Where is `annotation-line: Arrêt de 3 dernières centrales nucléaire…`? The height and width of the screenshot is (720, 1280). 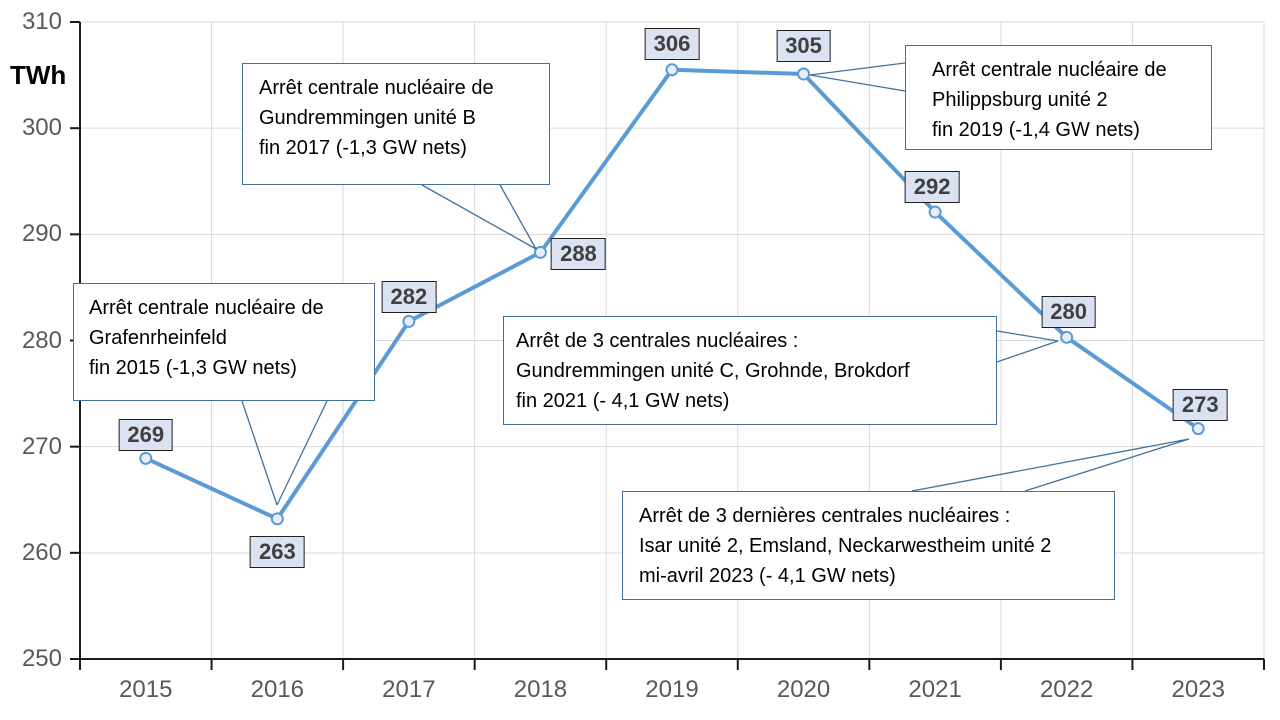 annotation-line: Arrêt de 3 dernières centrales nucléaire… is located at coordinates (825, 516).